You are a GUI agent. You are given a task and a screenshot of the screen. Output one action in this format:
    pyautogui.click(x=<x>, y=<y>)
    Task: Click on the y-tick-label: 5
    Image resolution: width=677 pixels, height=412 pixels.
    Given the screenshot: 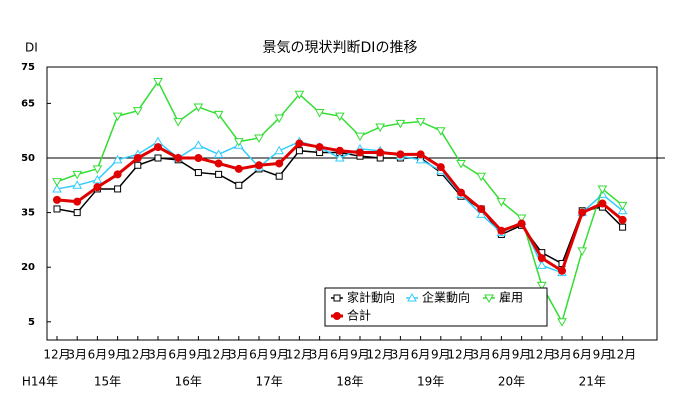 What is the action you would take?
    pyautogui.click(x=31, y=322)
    